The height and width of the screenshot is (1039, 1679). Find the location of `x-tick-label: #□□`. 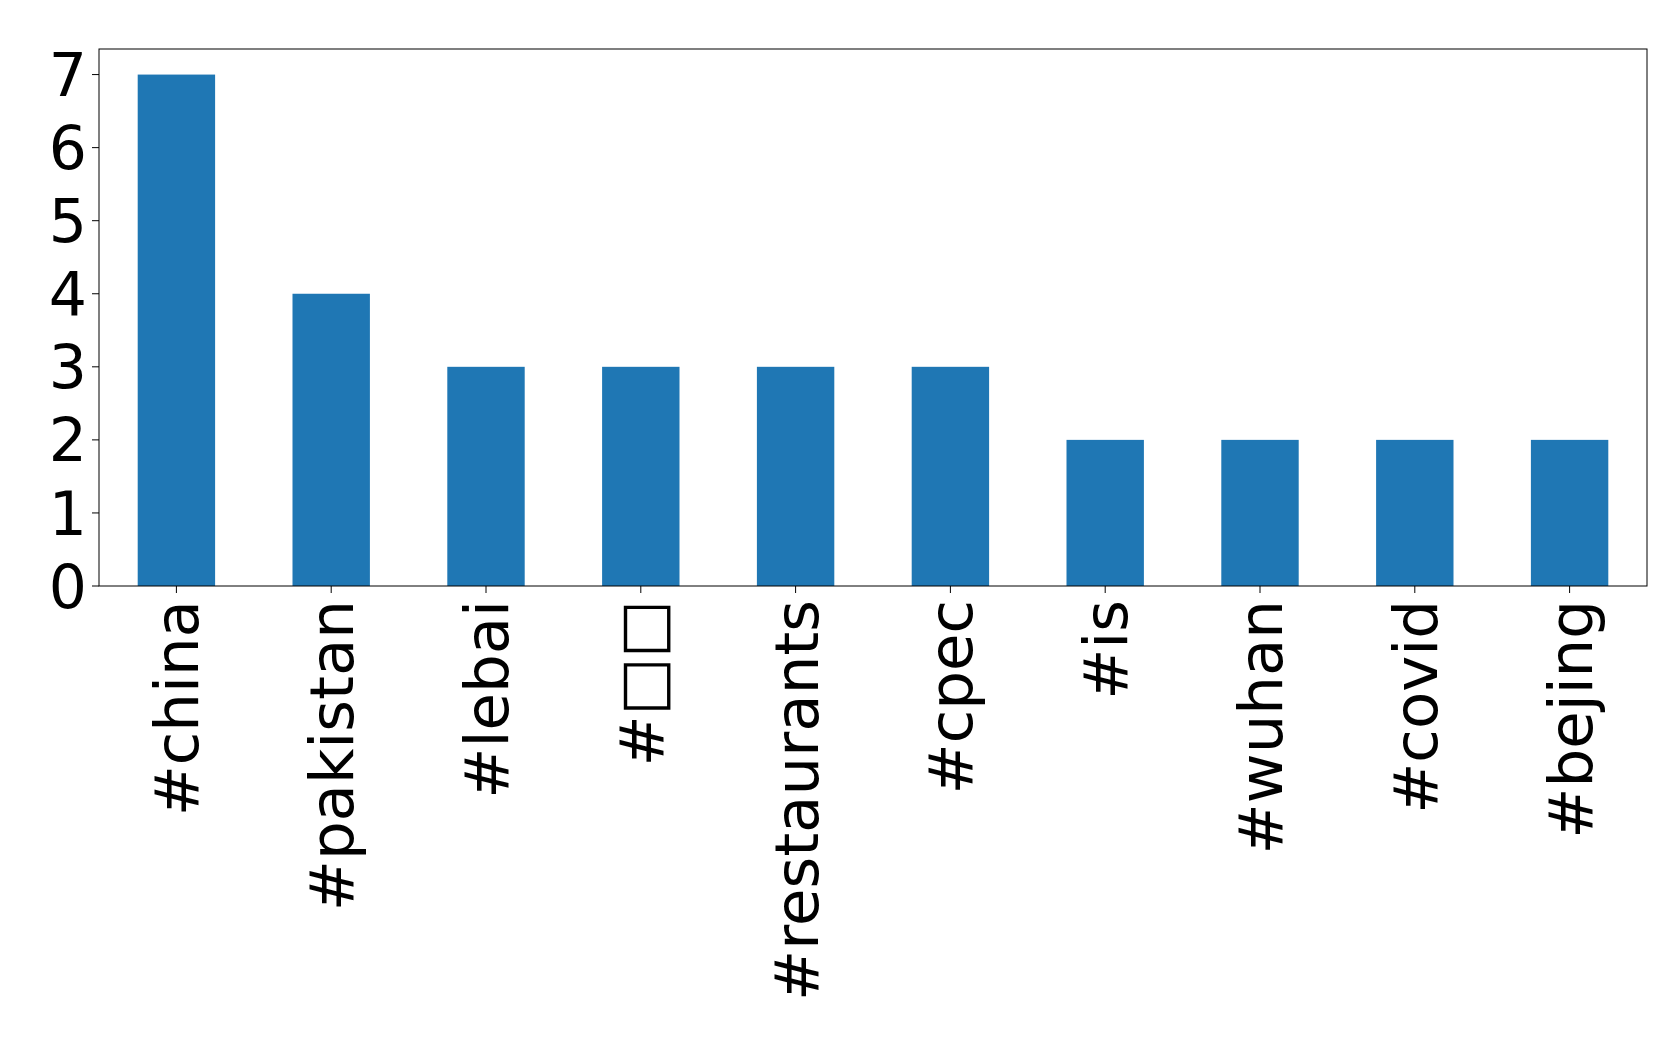

x-tick-label: #□□ is located at coordinates (641, 683).